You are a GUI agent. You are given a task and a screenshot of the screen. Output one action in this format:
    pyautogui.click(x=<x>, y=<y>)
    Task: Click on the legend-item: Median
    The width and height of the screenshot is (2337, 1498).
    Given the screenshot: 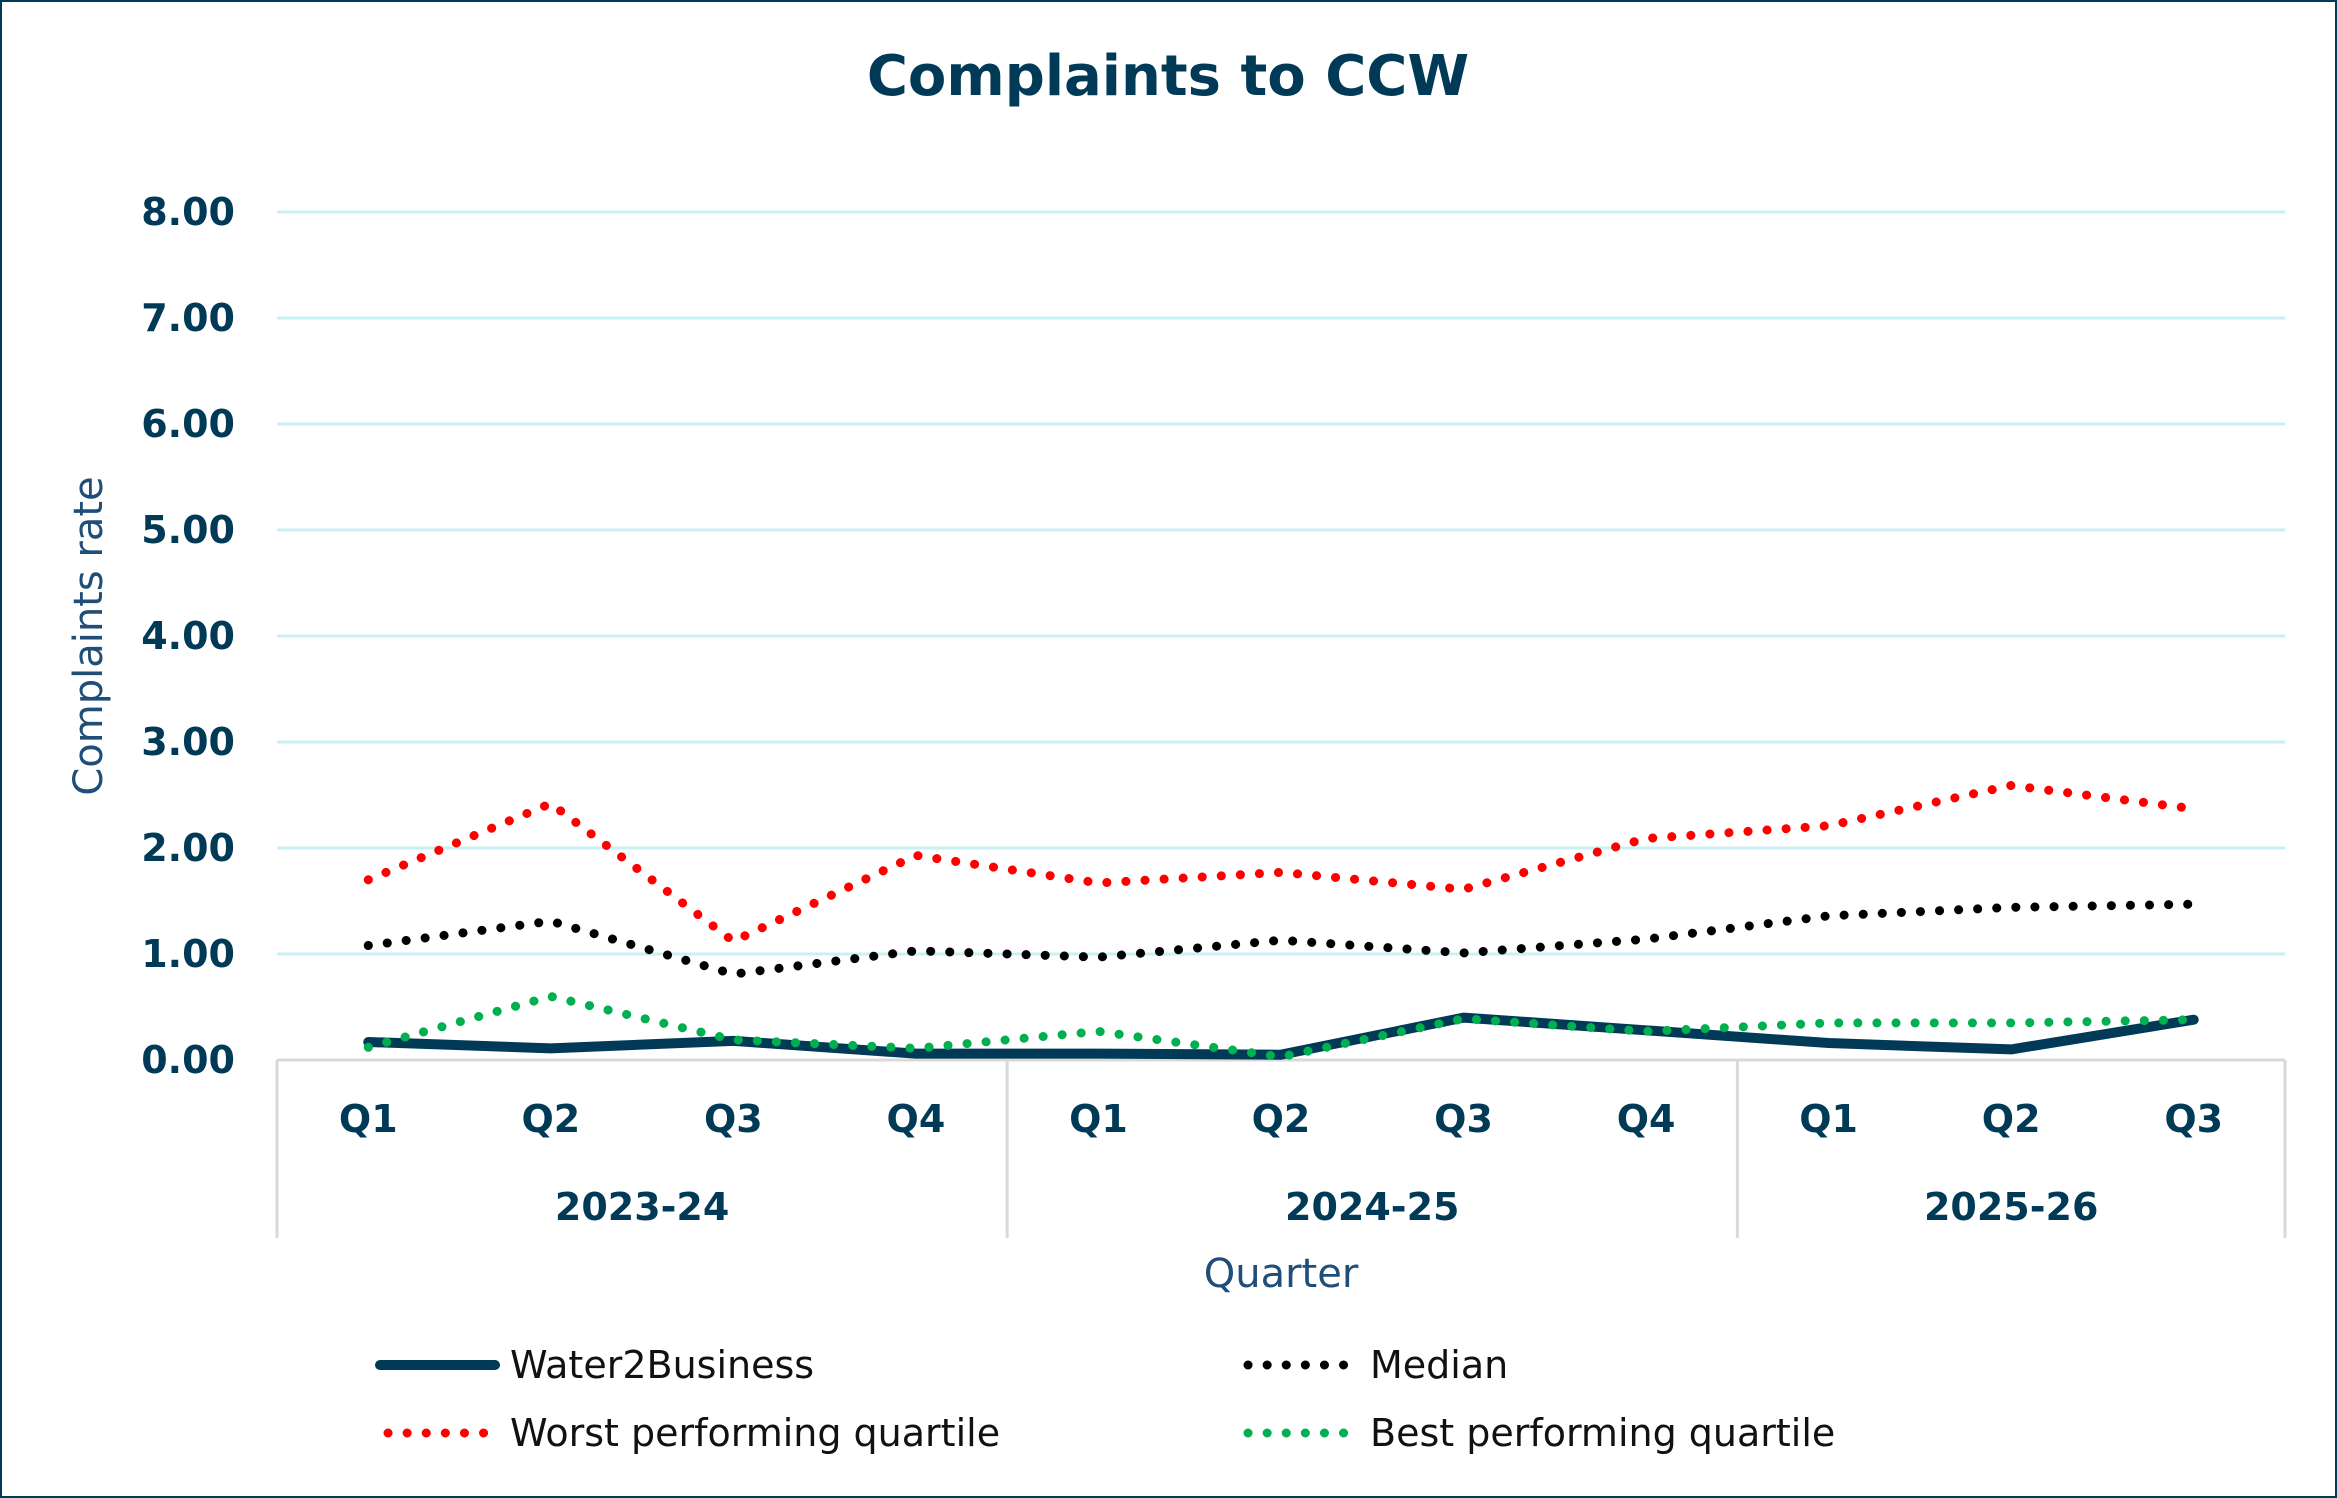 What is the action you would take?
    pyautogui.click(x=1375, y=1365)
    